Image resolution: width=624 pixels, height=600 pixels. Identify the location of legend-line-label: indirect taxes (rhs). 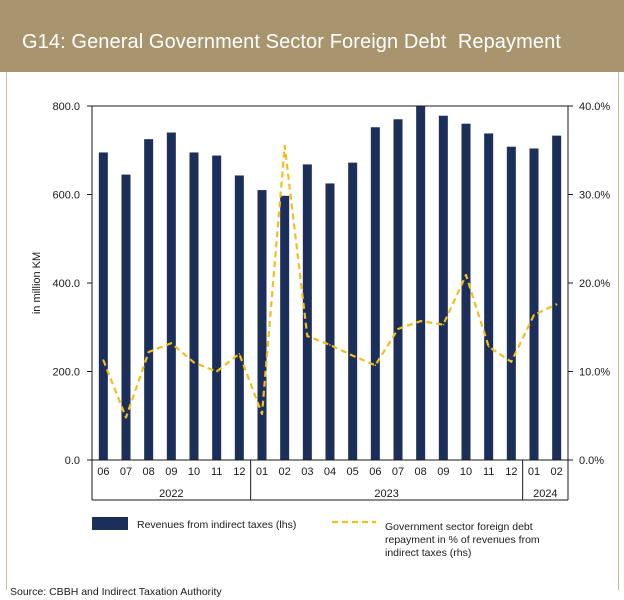
(428, 553).